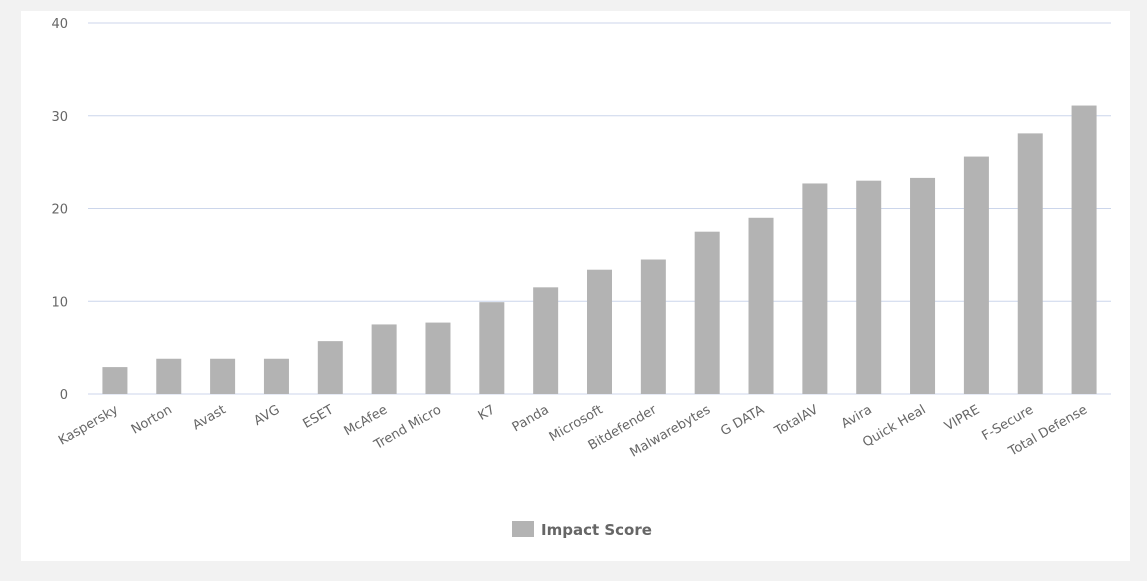 This screenshot has height=581, width=1147. Describe the element at coordinates (596, 530) in the screenshot. I see `legend-label: Impact Score` at that location.